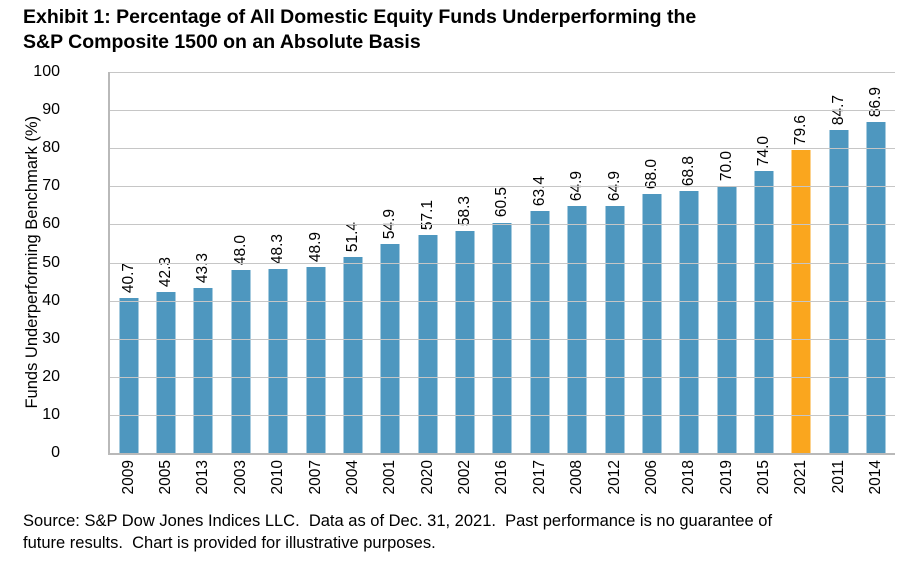 Image resolution: width=903 pixels, height=568 pixels. I want to click on x-axis-slot: 2009, so click(128, 484).